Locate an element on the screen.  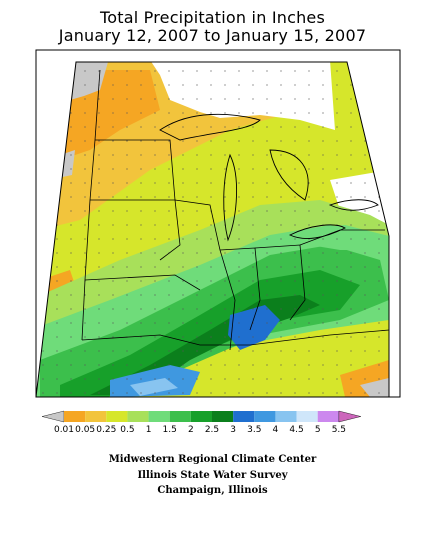
legend-tick-label: 3.5 is located at coordinates (254, 430).